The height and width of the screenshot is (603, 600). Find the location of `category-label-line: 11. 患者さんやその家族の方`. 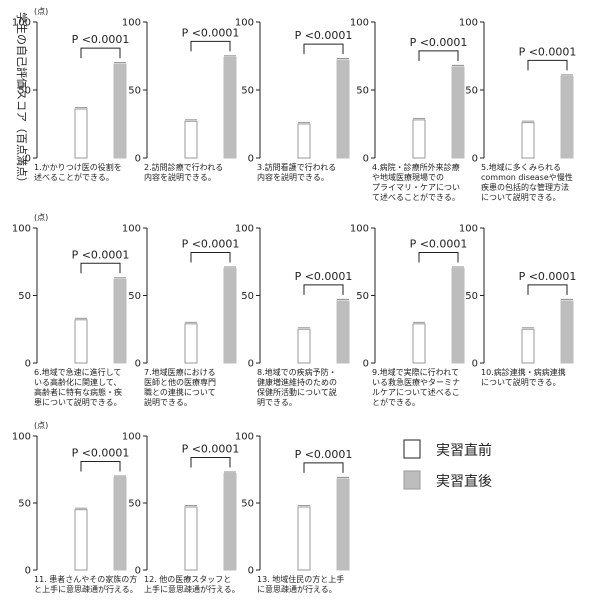

category-label-line: 11. 患者さんやその家族の方 is located at coordinates (85, 579).